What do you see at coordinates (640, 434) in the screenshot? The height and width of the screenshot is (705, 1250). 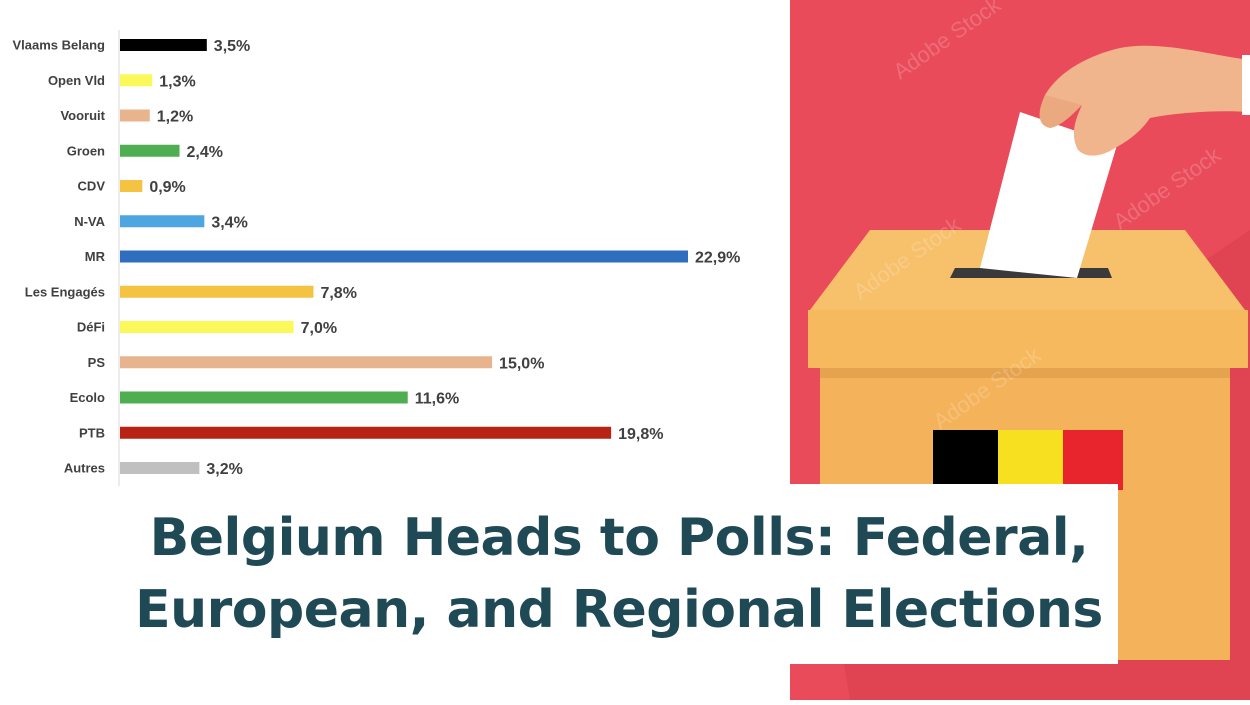 I see `value-label: 19,8%` at bounding box center [640, 434].